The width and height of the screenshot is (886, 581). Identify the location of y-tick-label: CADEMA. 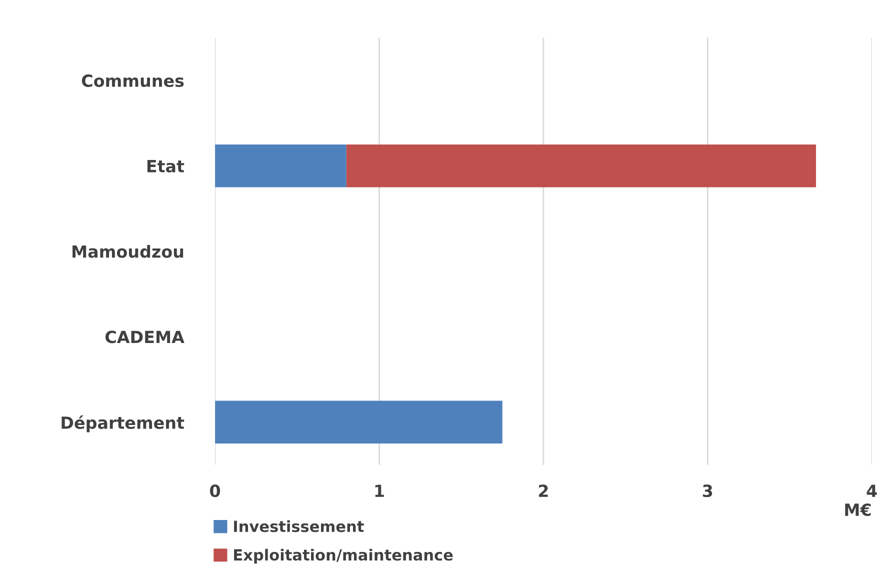
(144, 337).